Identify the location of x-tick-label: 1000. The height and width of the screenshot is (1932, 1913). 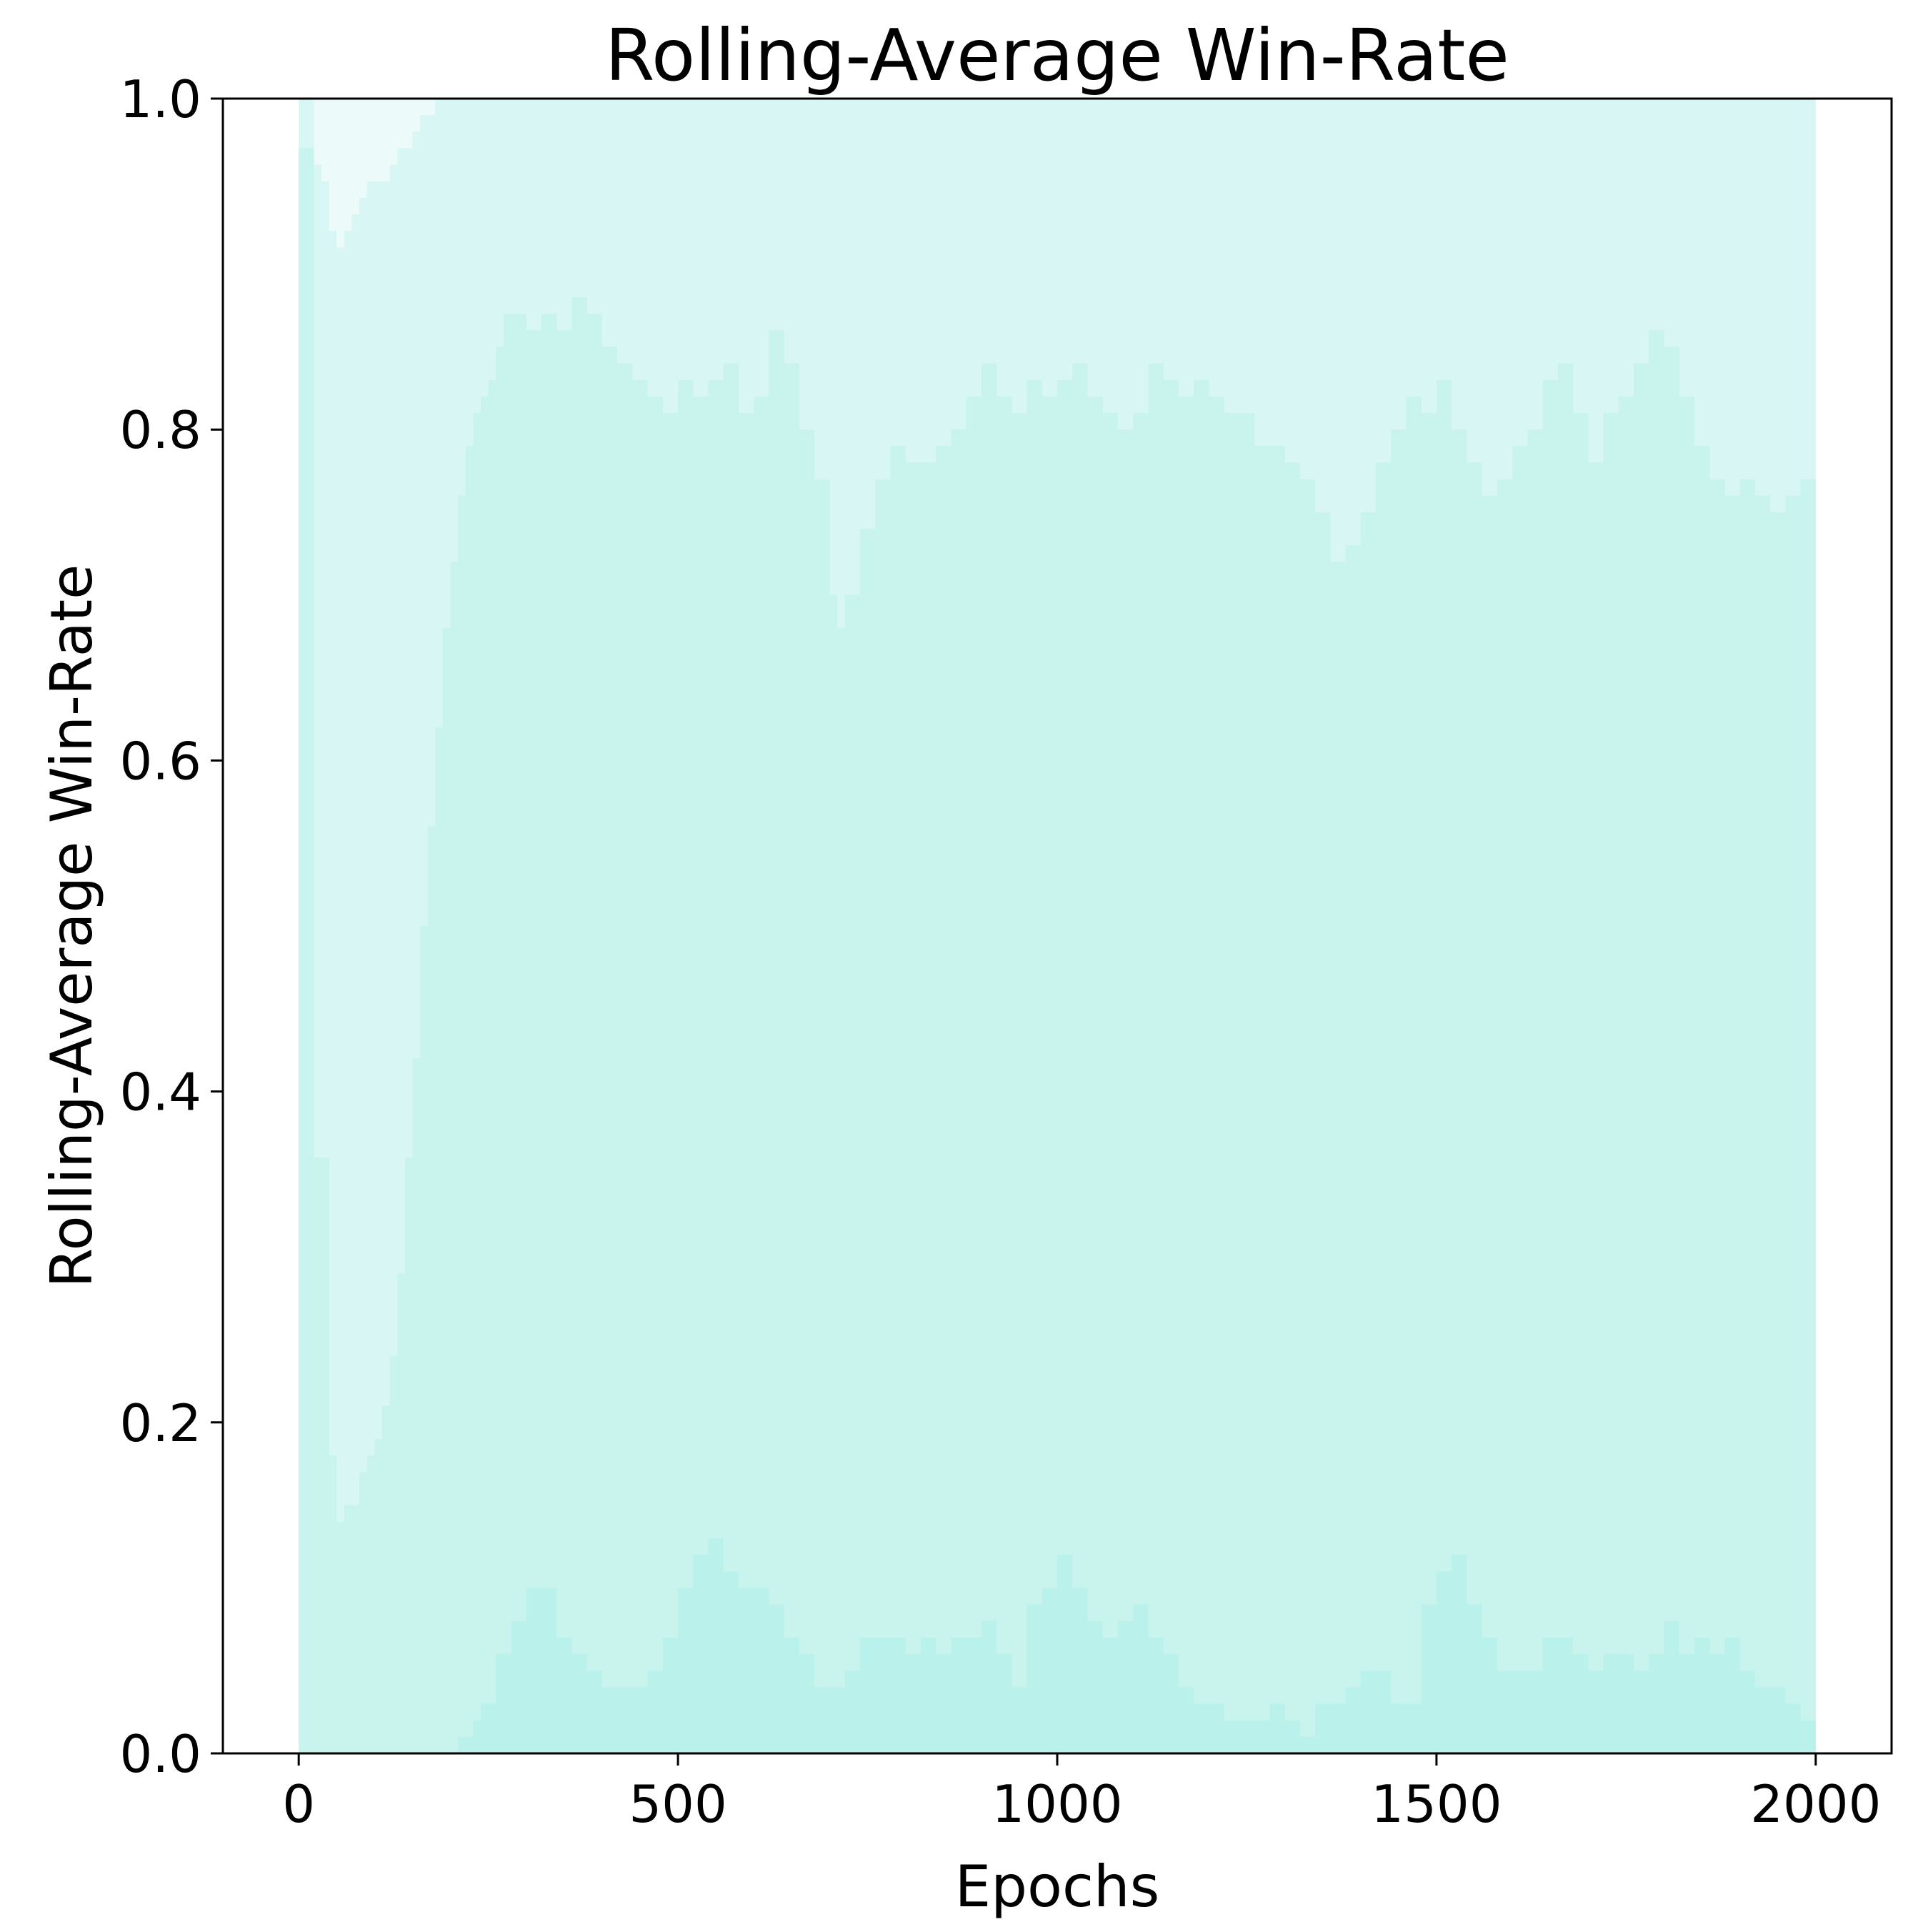
(1057, 1804).